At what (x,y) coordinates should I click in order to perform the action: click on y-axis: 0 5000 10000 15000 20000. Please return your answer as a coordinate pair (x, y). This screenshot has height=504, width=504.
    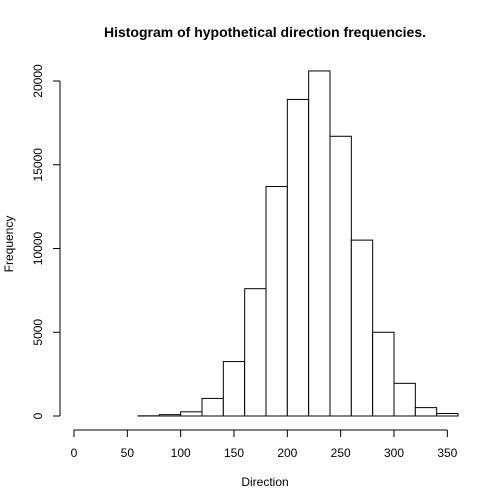
    Looking at the image, I should click on (46, 241).